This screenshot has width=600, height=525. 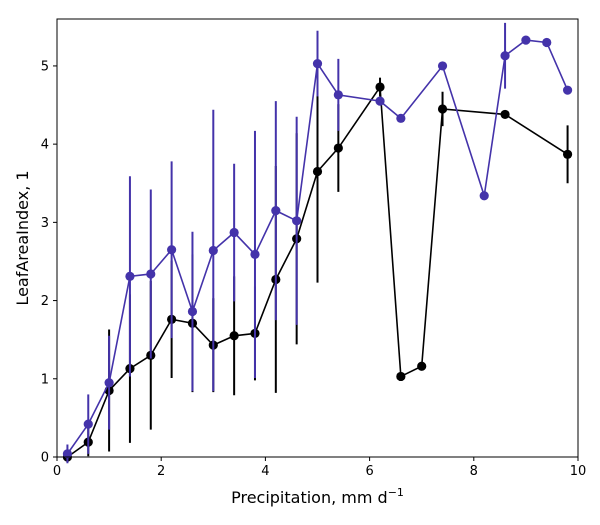 I want to click on x-axis-label: Precipitation, mm d−1, so click(x=317, y=496).